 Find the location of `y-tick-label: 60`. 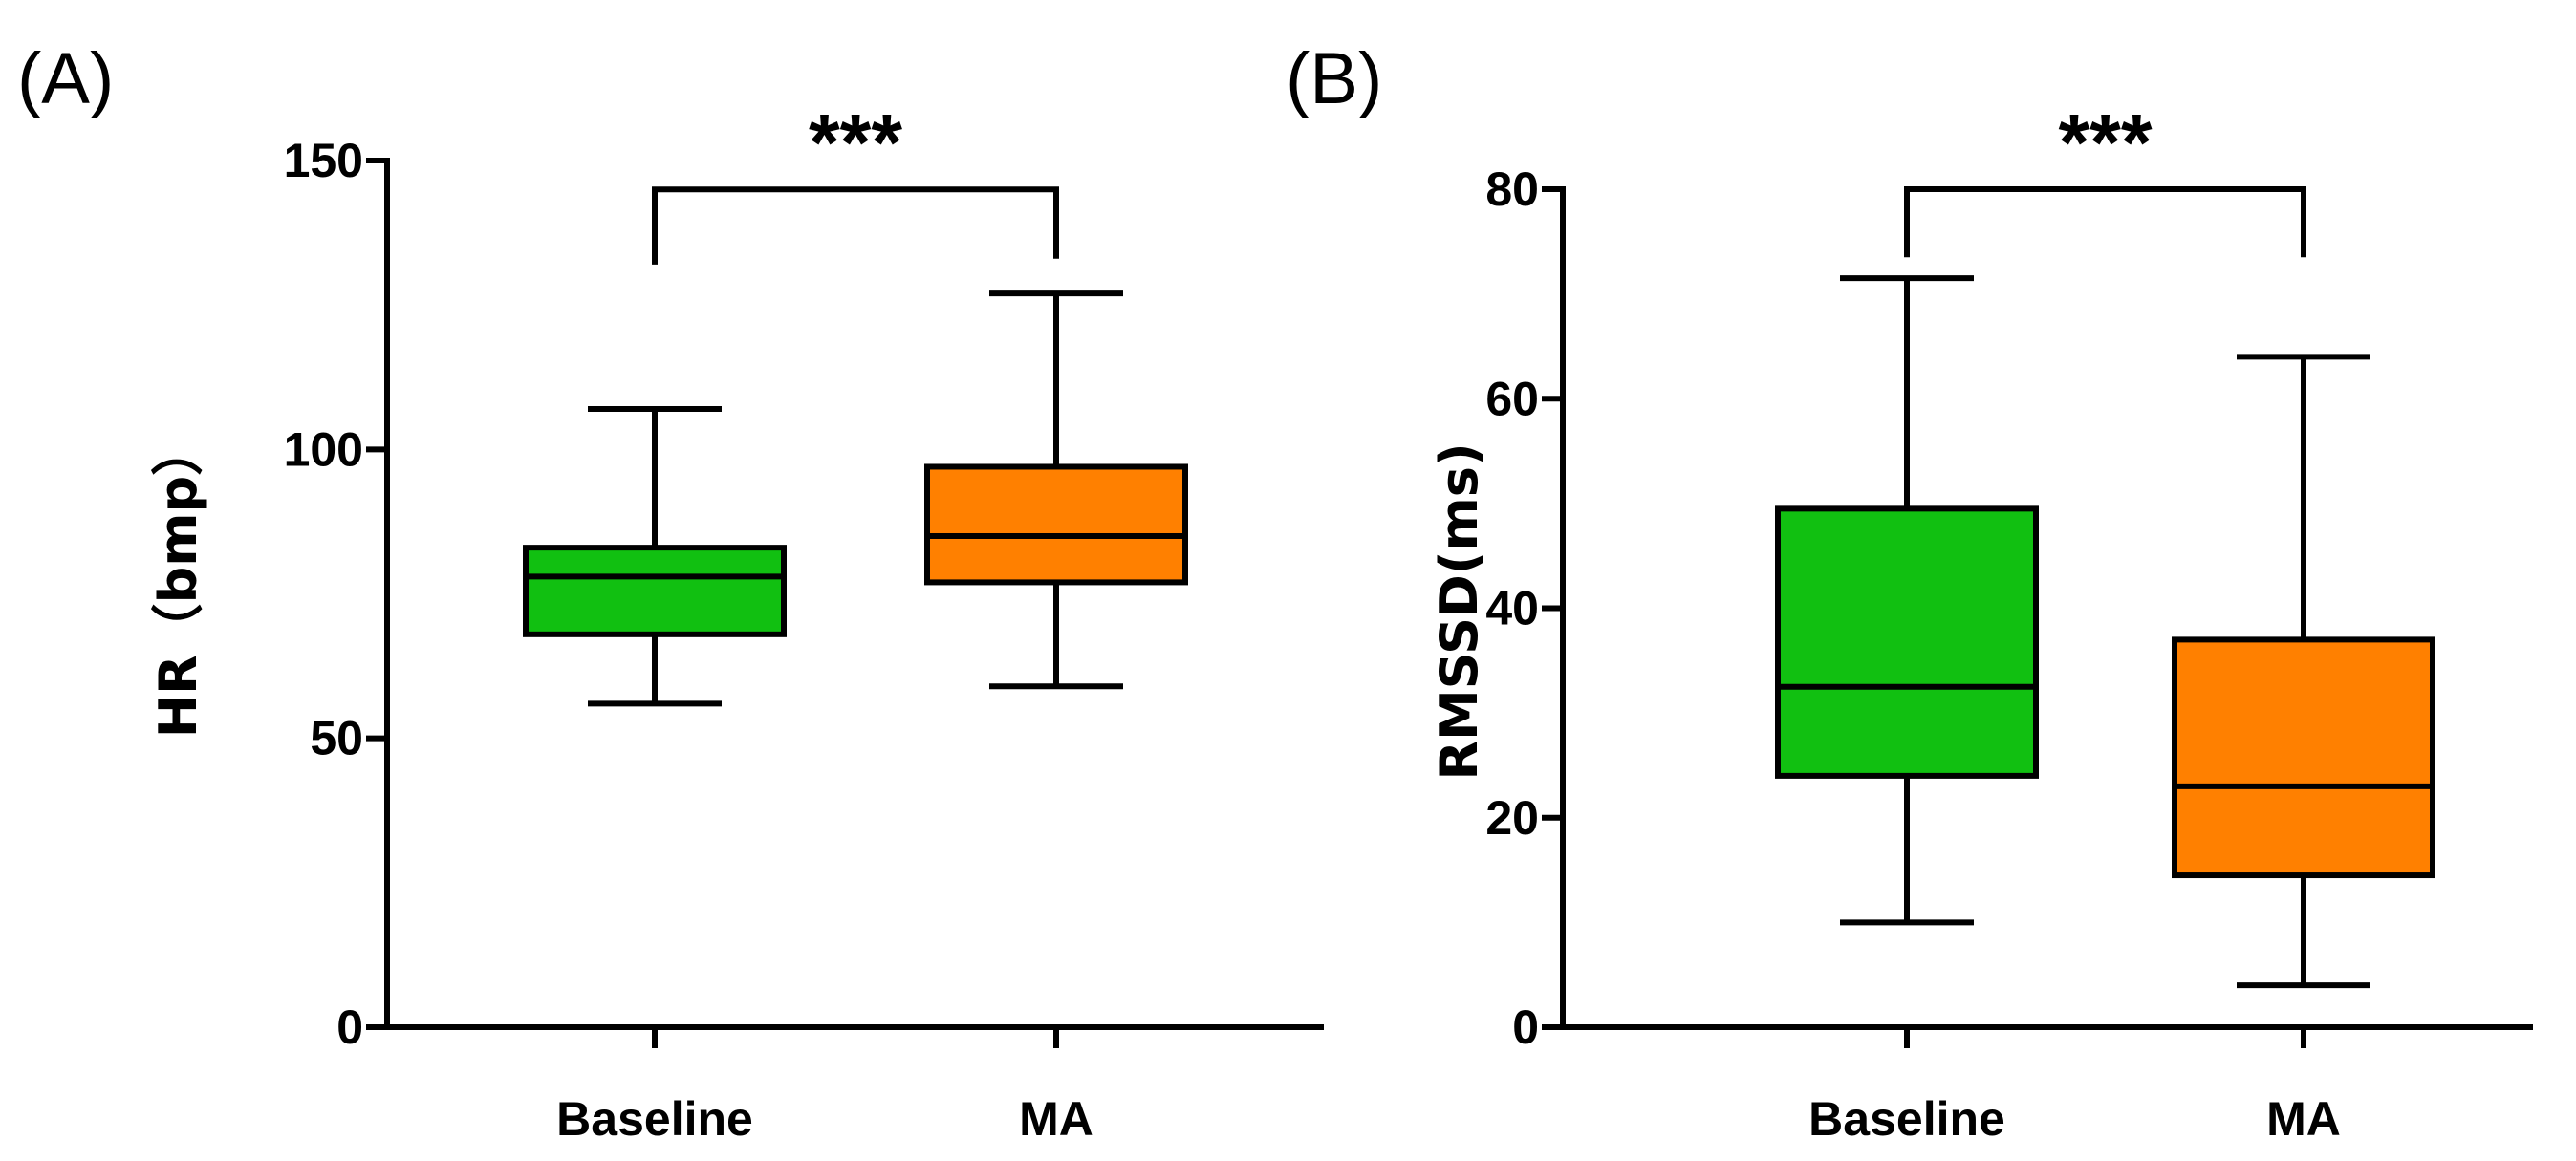

y-tick-label: 60 is located at coordinates (1512, 399).